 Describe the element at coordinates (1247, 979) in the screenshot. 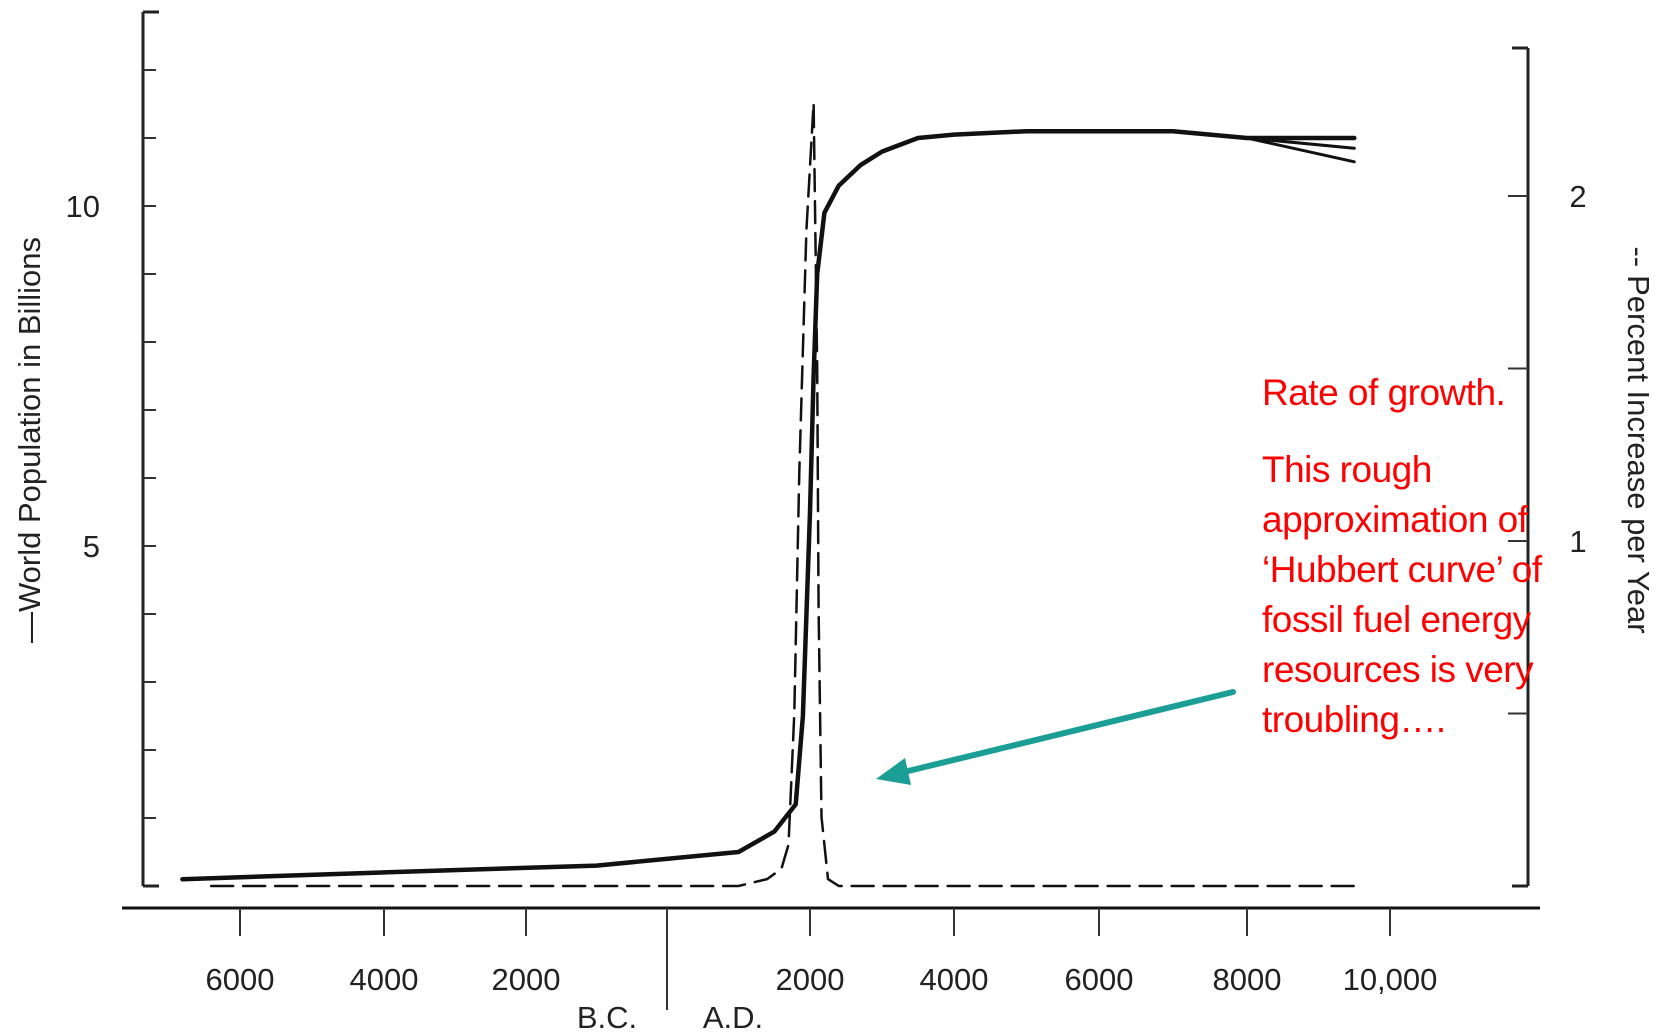

I see `x-tick-label: 8000` at that location.